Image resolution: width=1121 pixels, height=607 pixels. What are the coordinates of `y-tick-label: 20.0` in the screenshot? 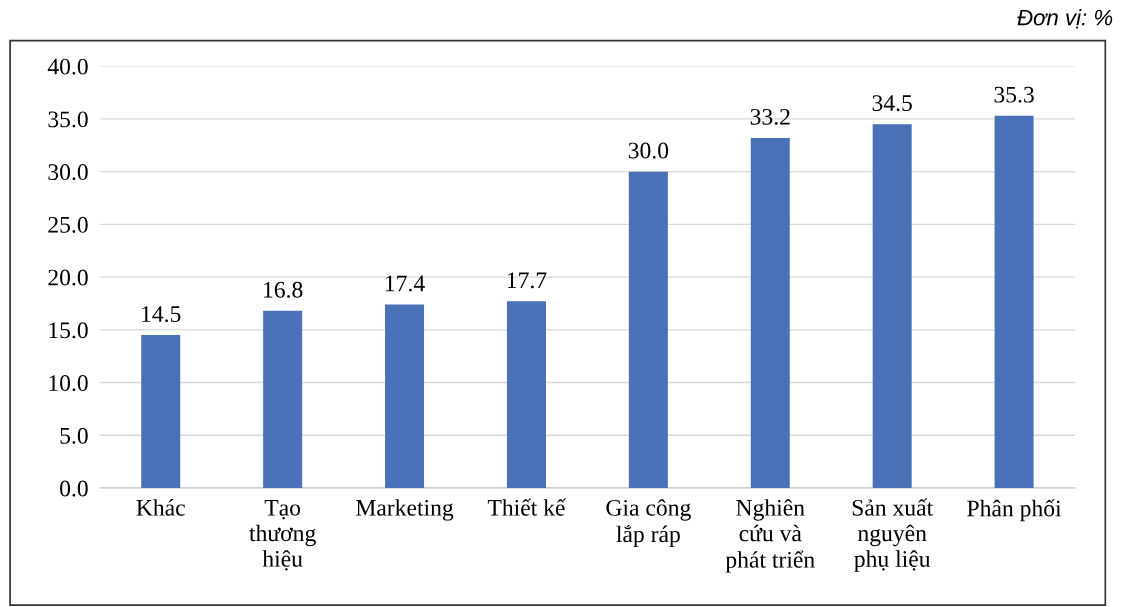 It's located at (68, 277).